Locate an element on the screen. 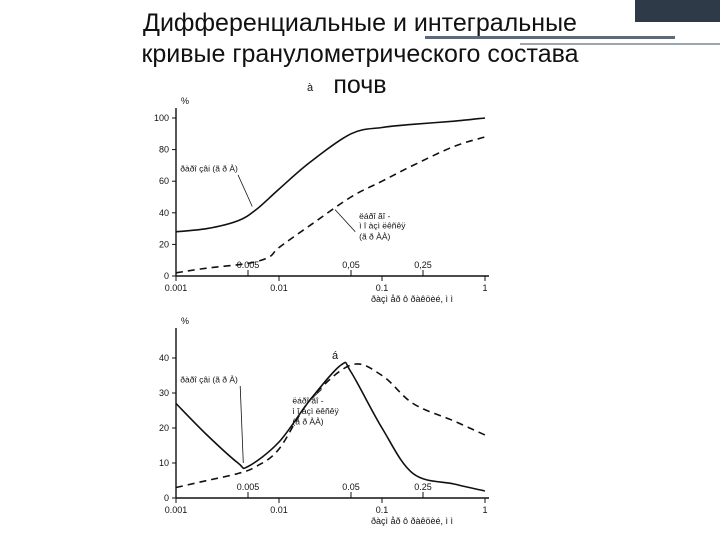  slide-title-line-2: кривые гранулометрического состава is located at coordinates (360, 54).